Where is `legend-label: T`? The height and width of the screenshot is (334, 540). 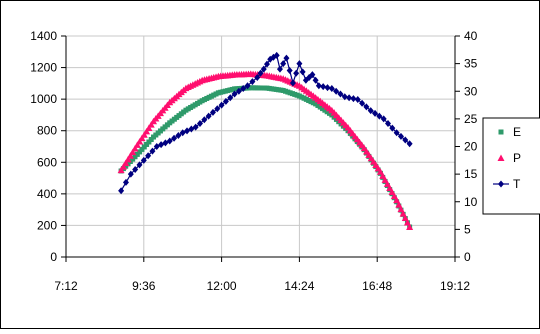 legend-label: T is located at coordinates (517, 184).